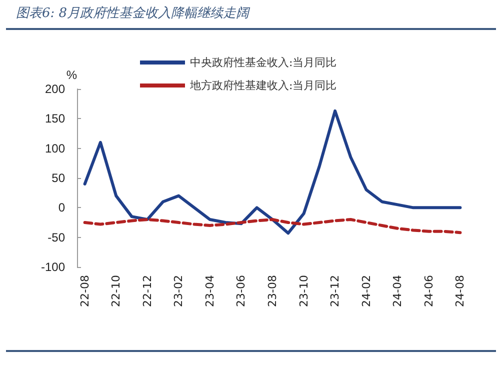 Image resolution: width=500 pixels, height=375 pixels. I want to click on legend-label: 中央政府性基金收入:当月同比, so click(263, 62).